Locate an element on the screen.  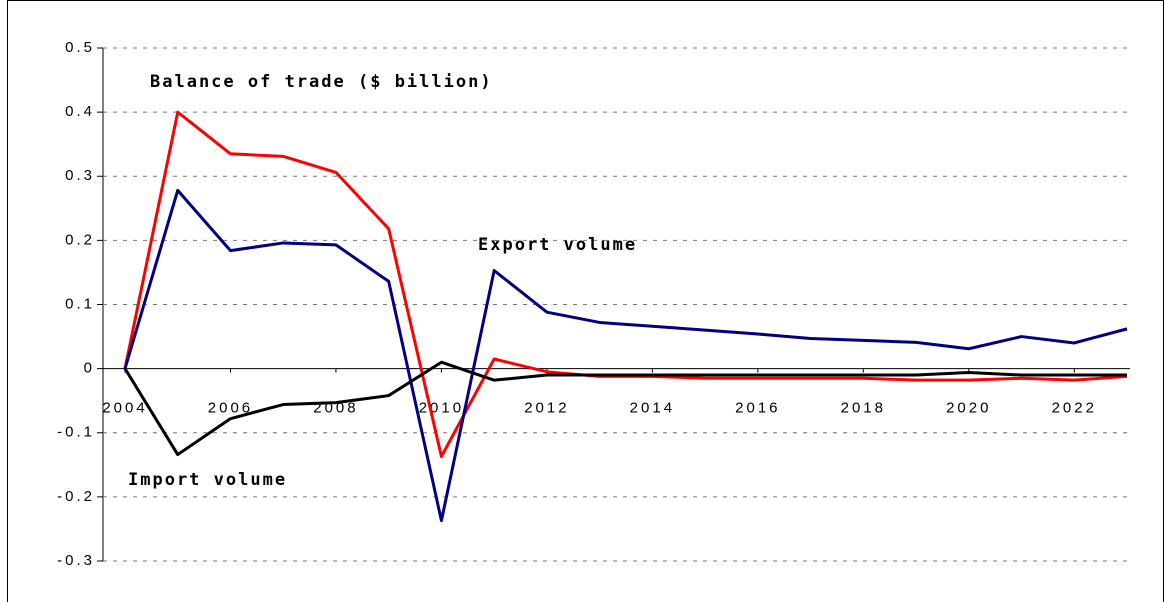
series-line is located at coordinates (625, 408).